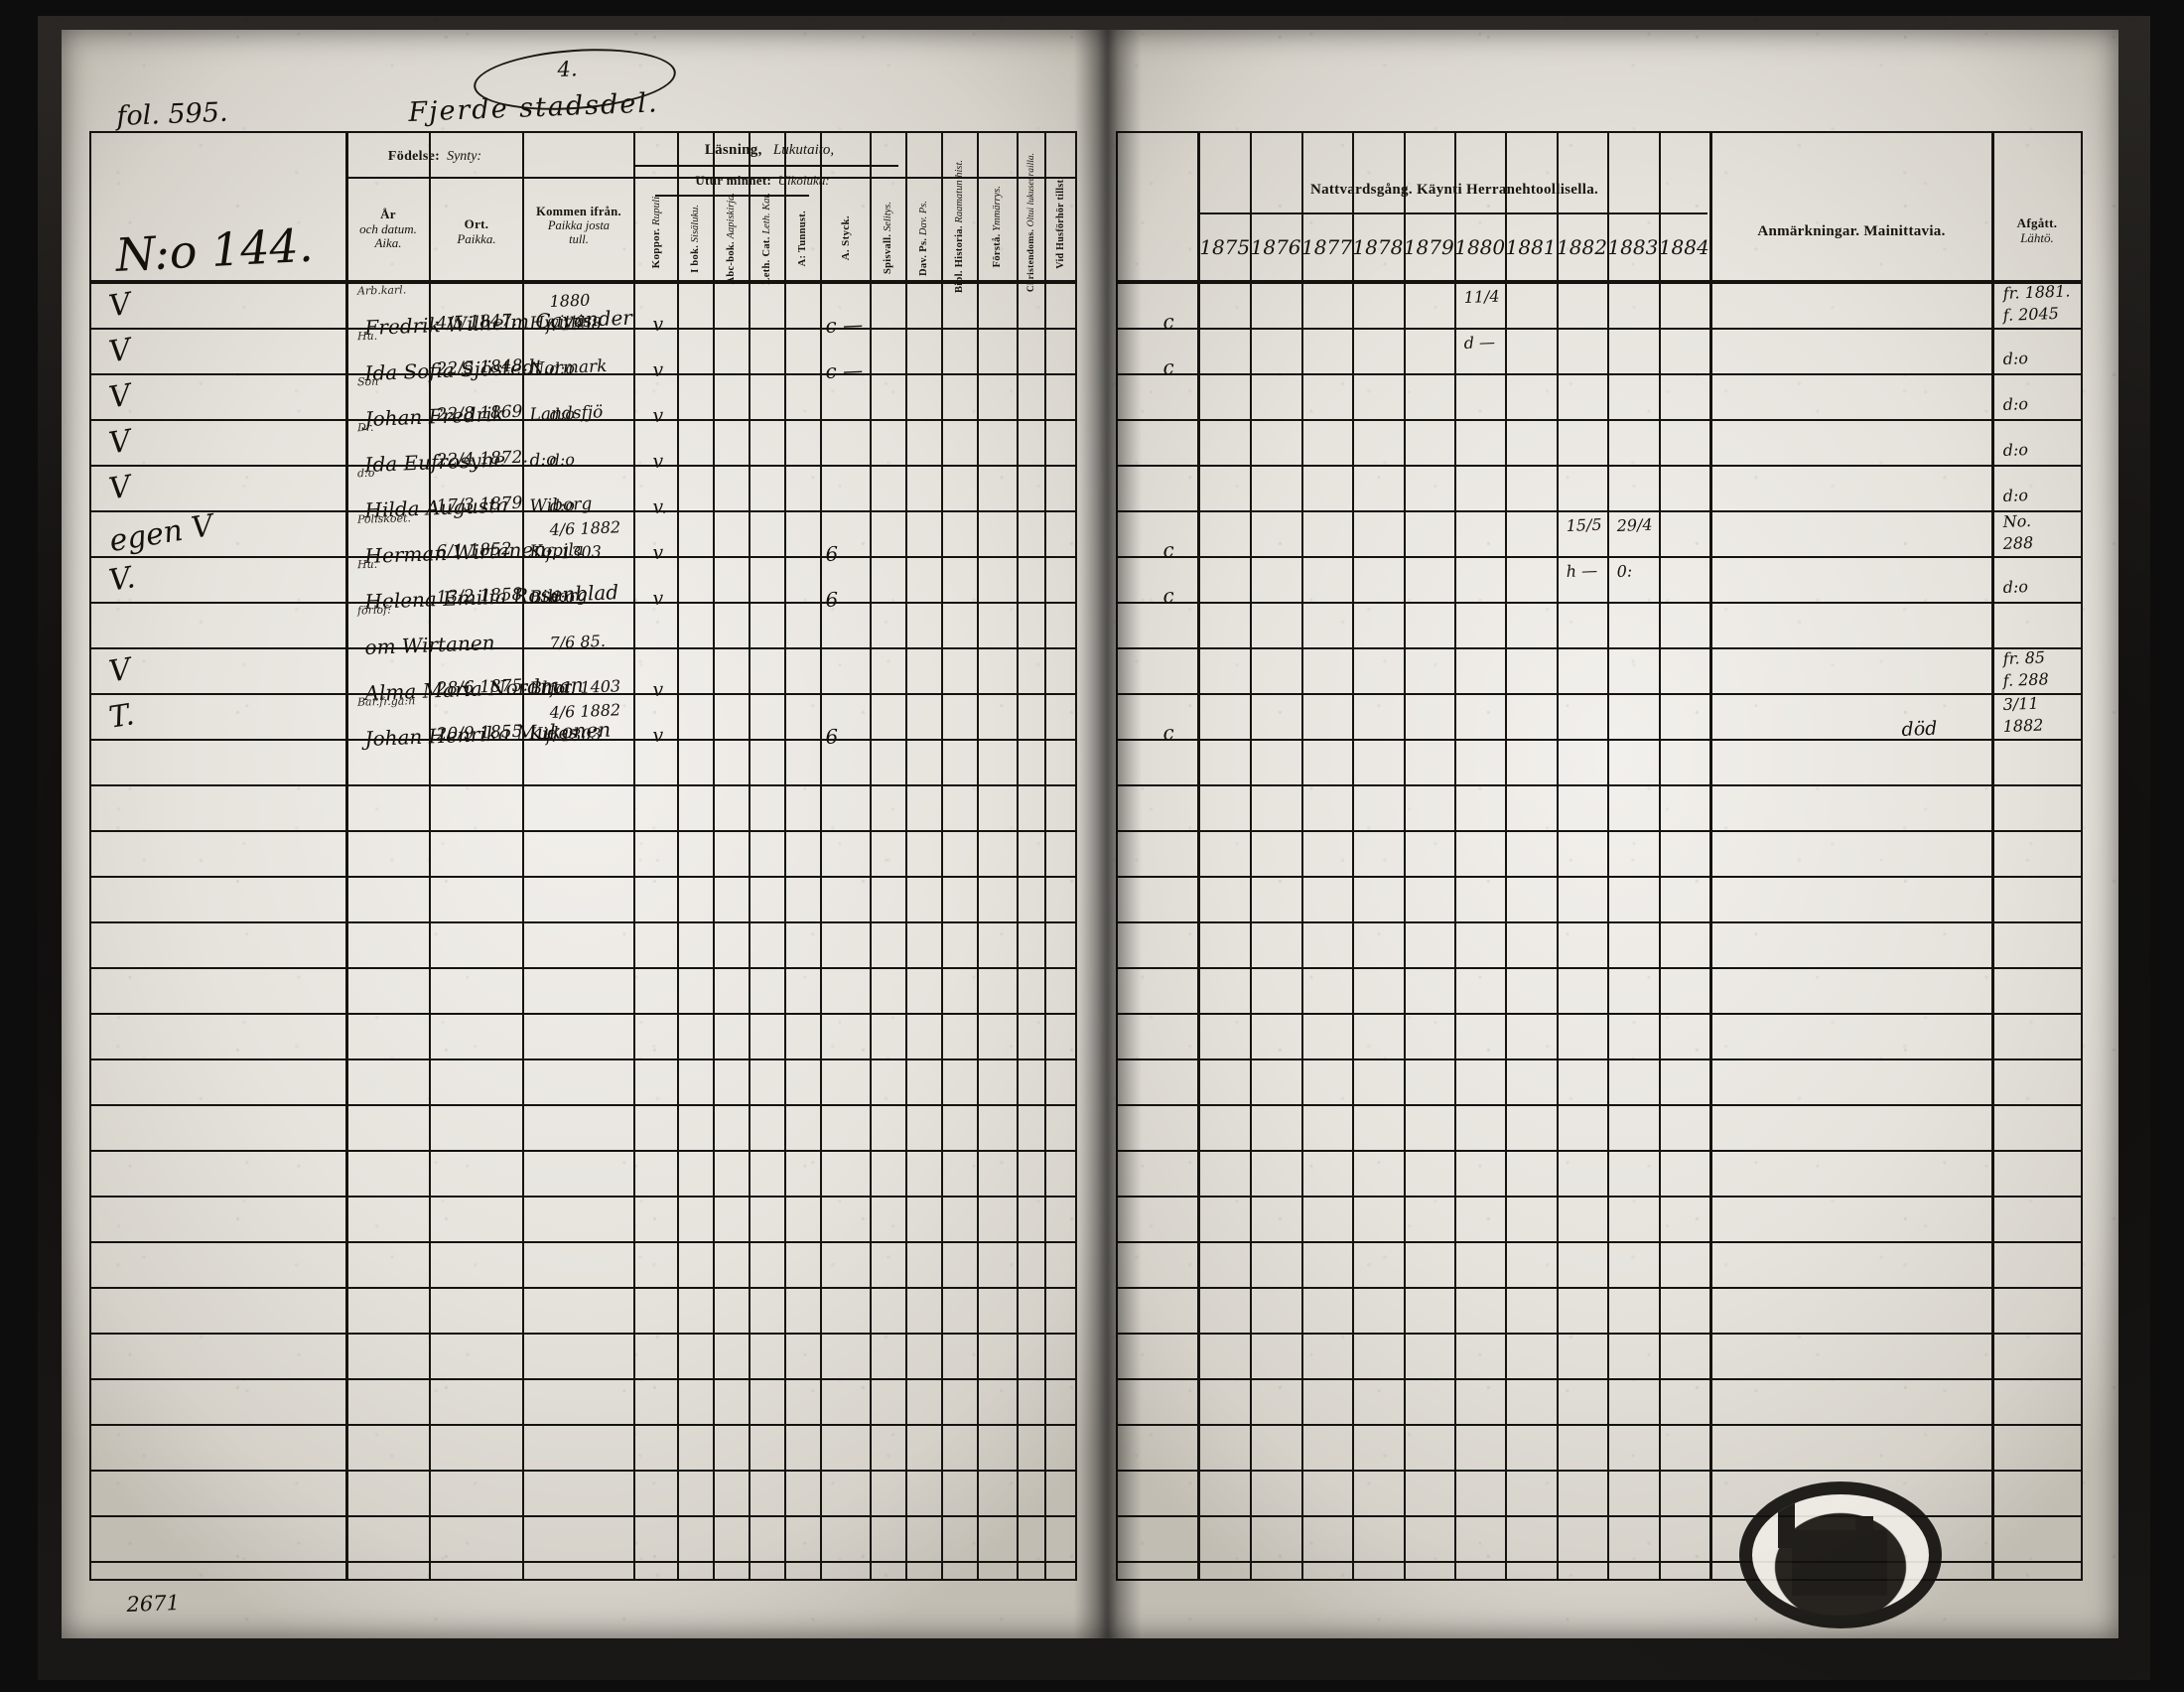  Describe the element at coordinates (998, 226) in the screenshot. I see `reading-col-header-8: Förstå. Ymmärrys.` at that location.